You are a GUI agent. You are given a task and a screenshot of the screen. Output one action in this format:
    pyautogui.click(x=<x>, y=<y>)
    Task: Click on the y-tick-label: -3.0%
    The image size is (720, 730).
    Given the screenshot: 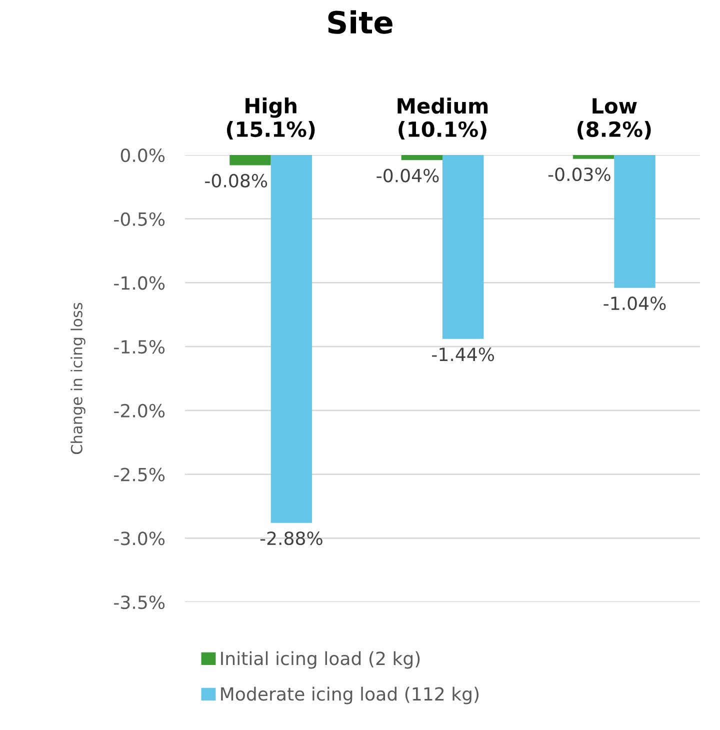 What is the action you would take?
    pyautogui.click(x=139, y=539)
    